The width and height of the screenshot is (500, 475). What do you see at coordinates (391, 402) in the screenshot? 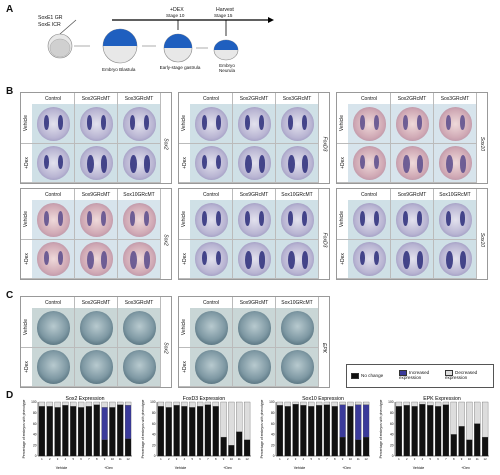
I see `y-tick-label: 100` at bounding box center [391, 402].